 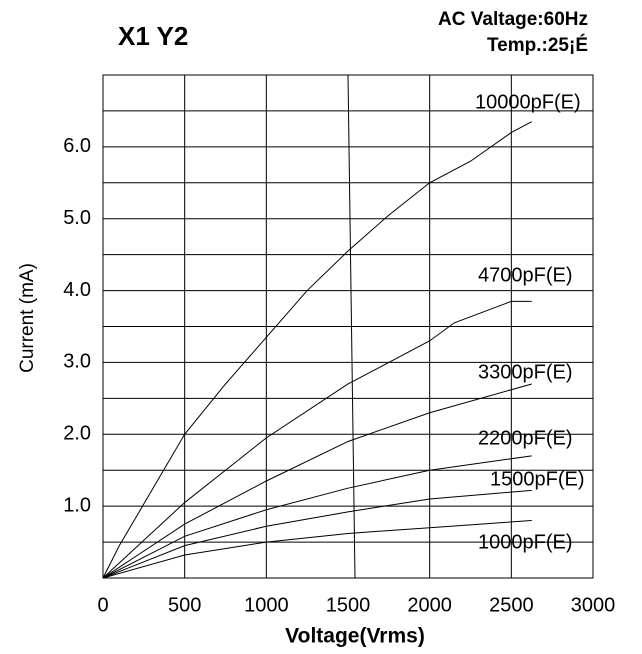 What do you see at coordinates (525, 542) in the screenshot?
I see `series-label: 1000pF(E)` at bounding box center [525, 542].